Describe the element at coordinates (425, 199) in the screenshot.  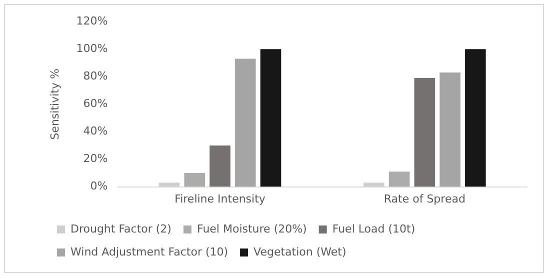
I see `x-tick-label: Rate of Spread` at that location.